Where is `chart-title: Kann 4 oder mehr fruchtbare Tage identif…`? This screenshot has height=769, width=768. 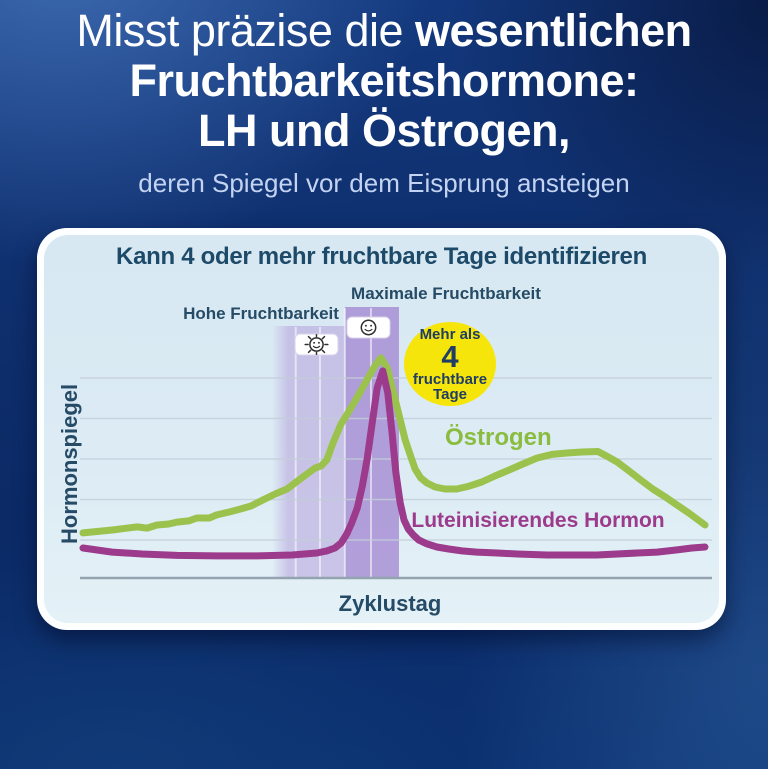
chart-title: Kann 4 oder mehr fruchtbare Tage identif… is located at coordinates (381, 256).